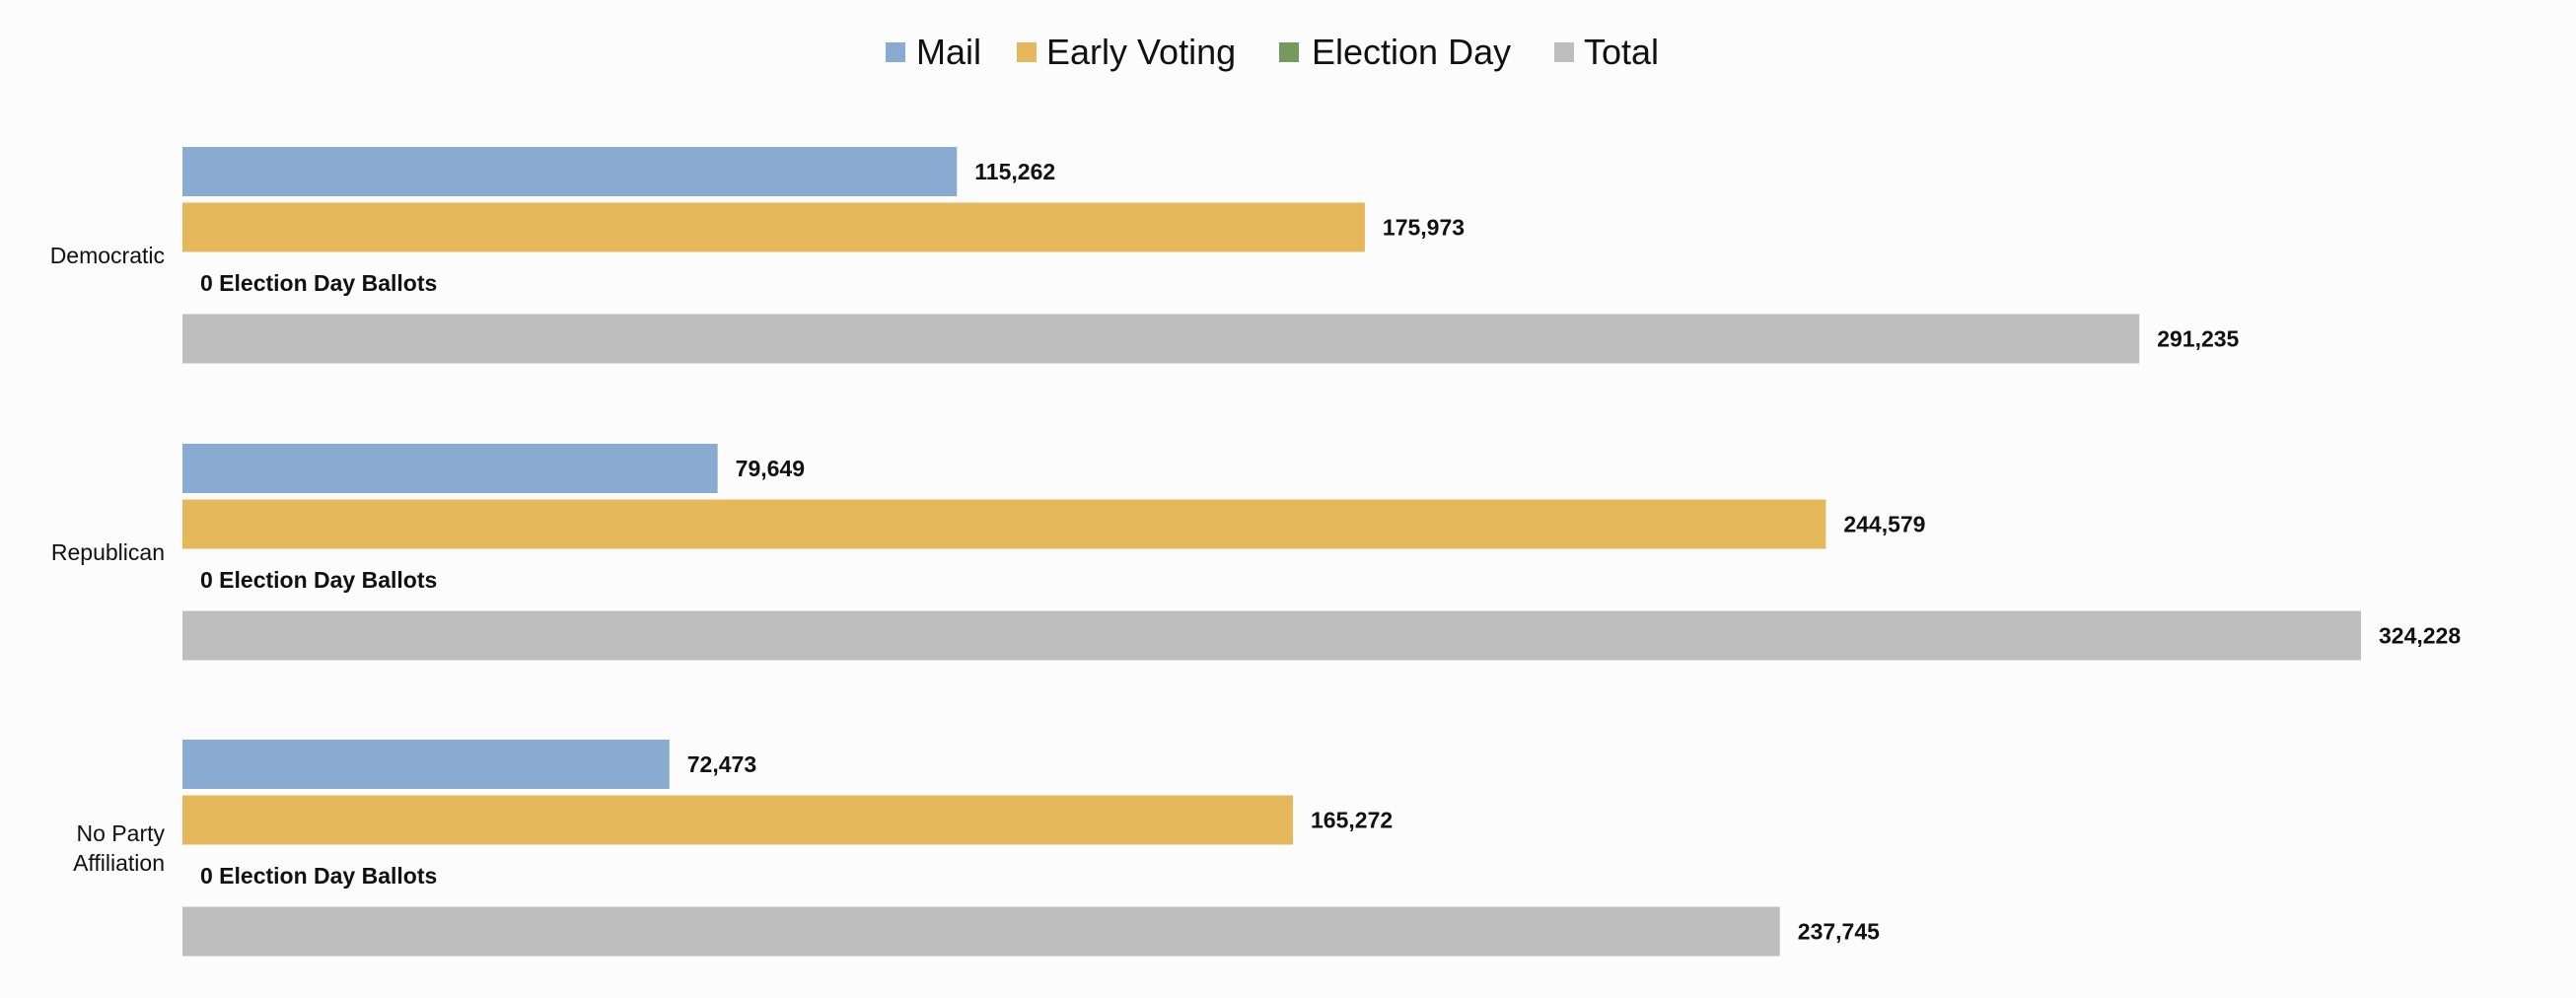 The width and height of the screenshot is (2576, 998). What do you see at coordinates (1352, 820) in the screenshot?
I see `data-label-early-voting: 165,272` at bounding box center [1352, 820].